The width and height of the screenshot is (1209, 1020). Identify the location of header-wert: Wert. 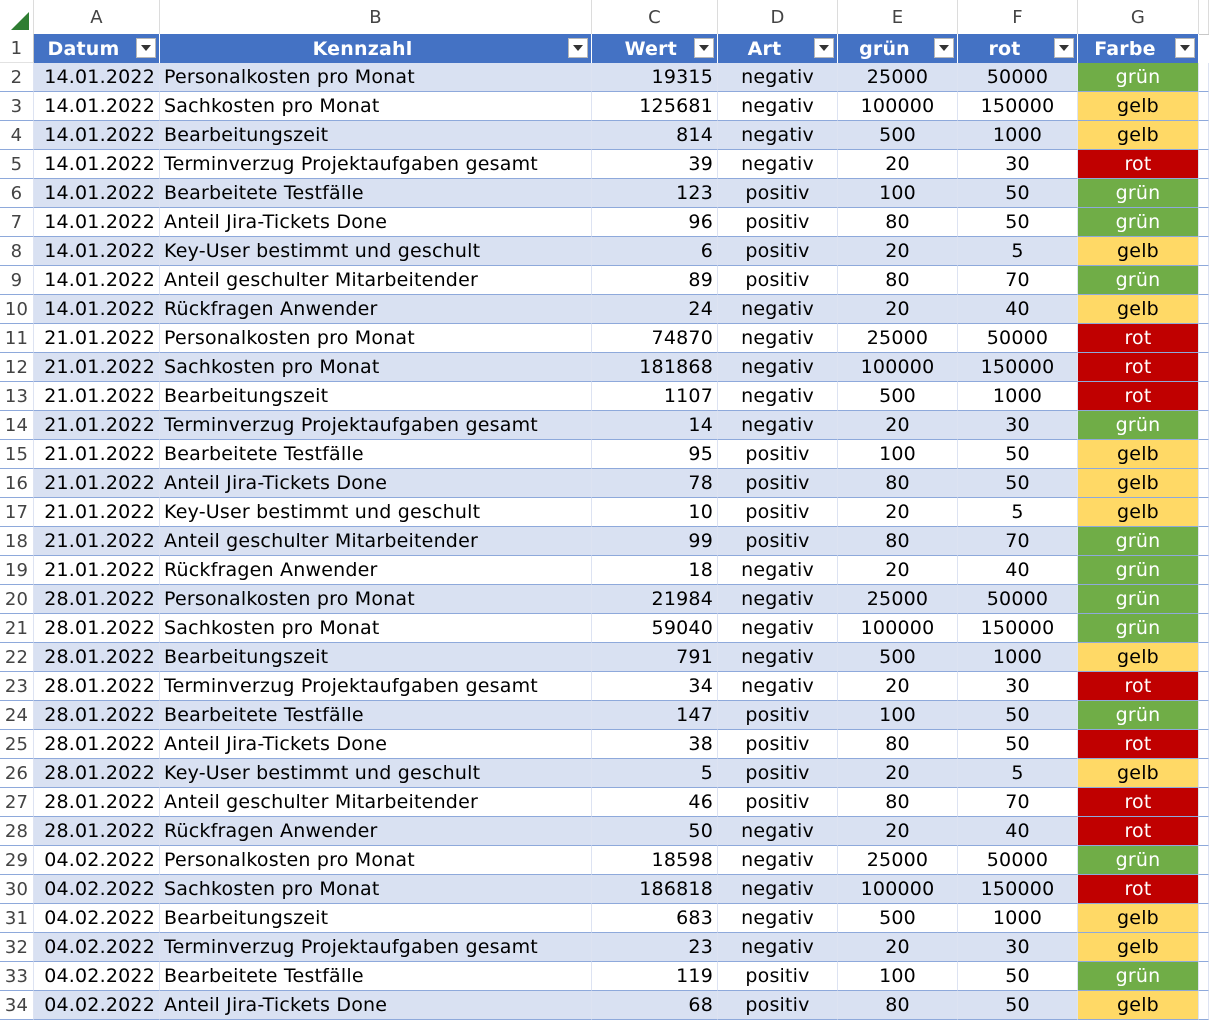
(655, 48).